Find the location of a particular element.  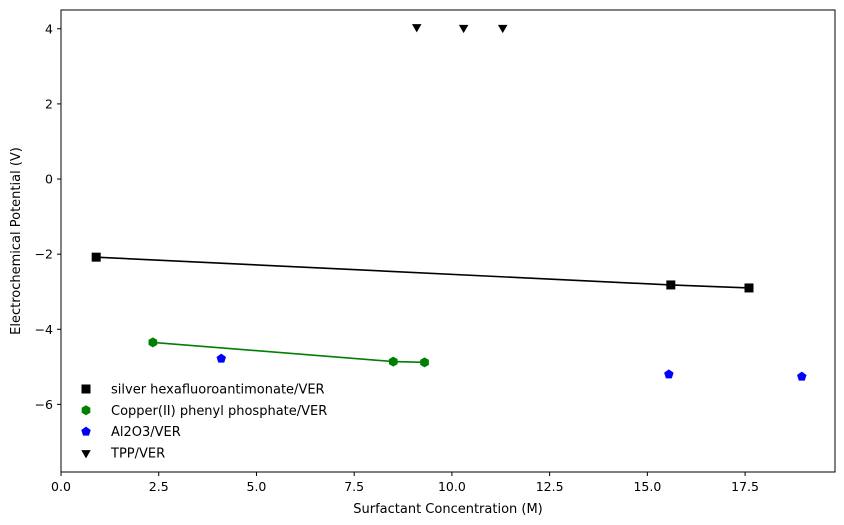

y-tick-label: −4 is located at coordinates (44, 329).